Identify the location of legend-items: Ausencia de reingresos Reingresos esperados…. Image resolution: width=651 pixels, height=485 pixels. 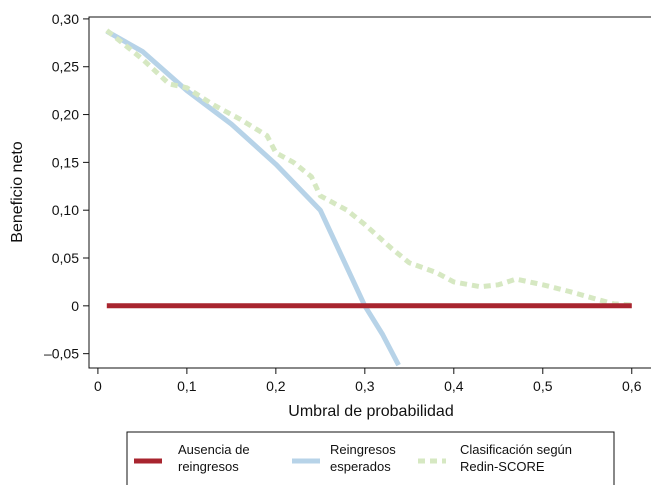
(353, 458).